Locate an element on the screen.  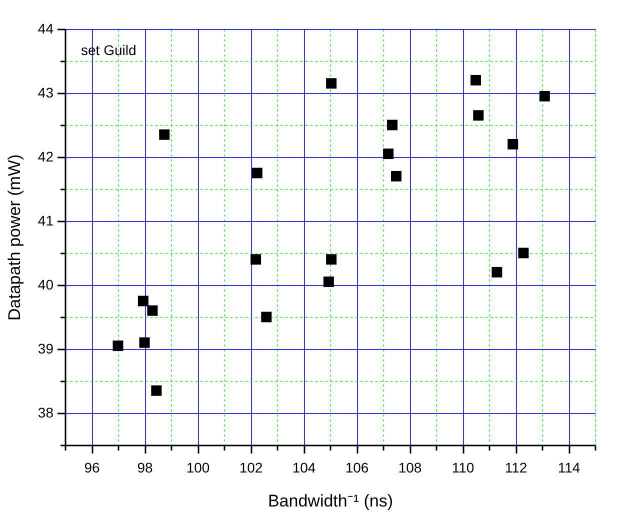
y-tick-label: 43 is located at coordinates (46, 92).